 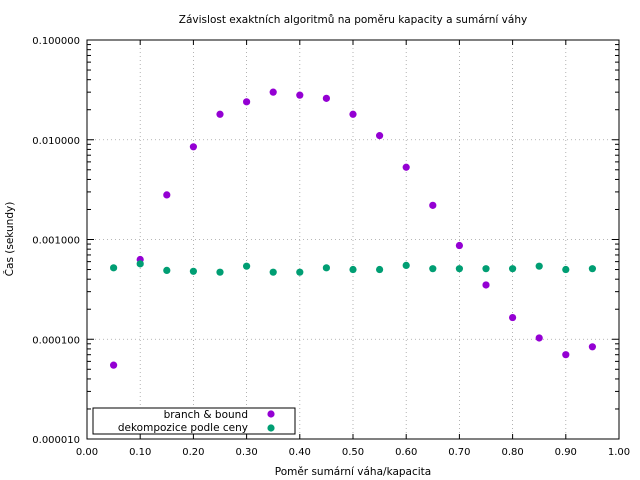 What do you see at coordinates (300, 452) in the screenshot?
I see `x-tick-label: 0.40` at bounding box center [300, 452].